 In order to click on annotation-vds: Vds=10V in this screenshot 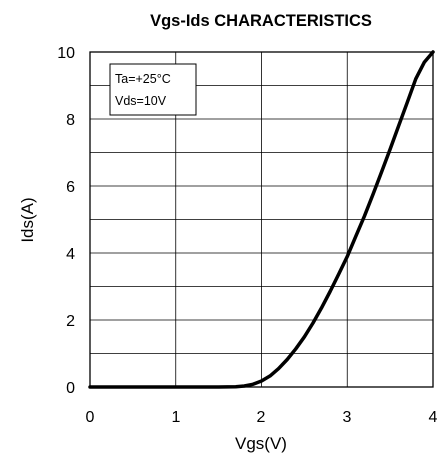, I will do `click(141, 101)`.